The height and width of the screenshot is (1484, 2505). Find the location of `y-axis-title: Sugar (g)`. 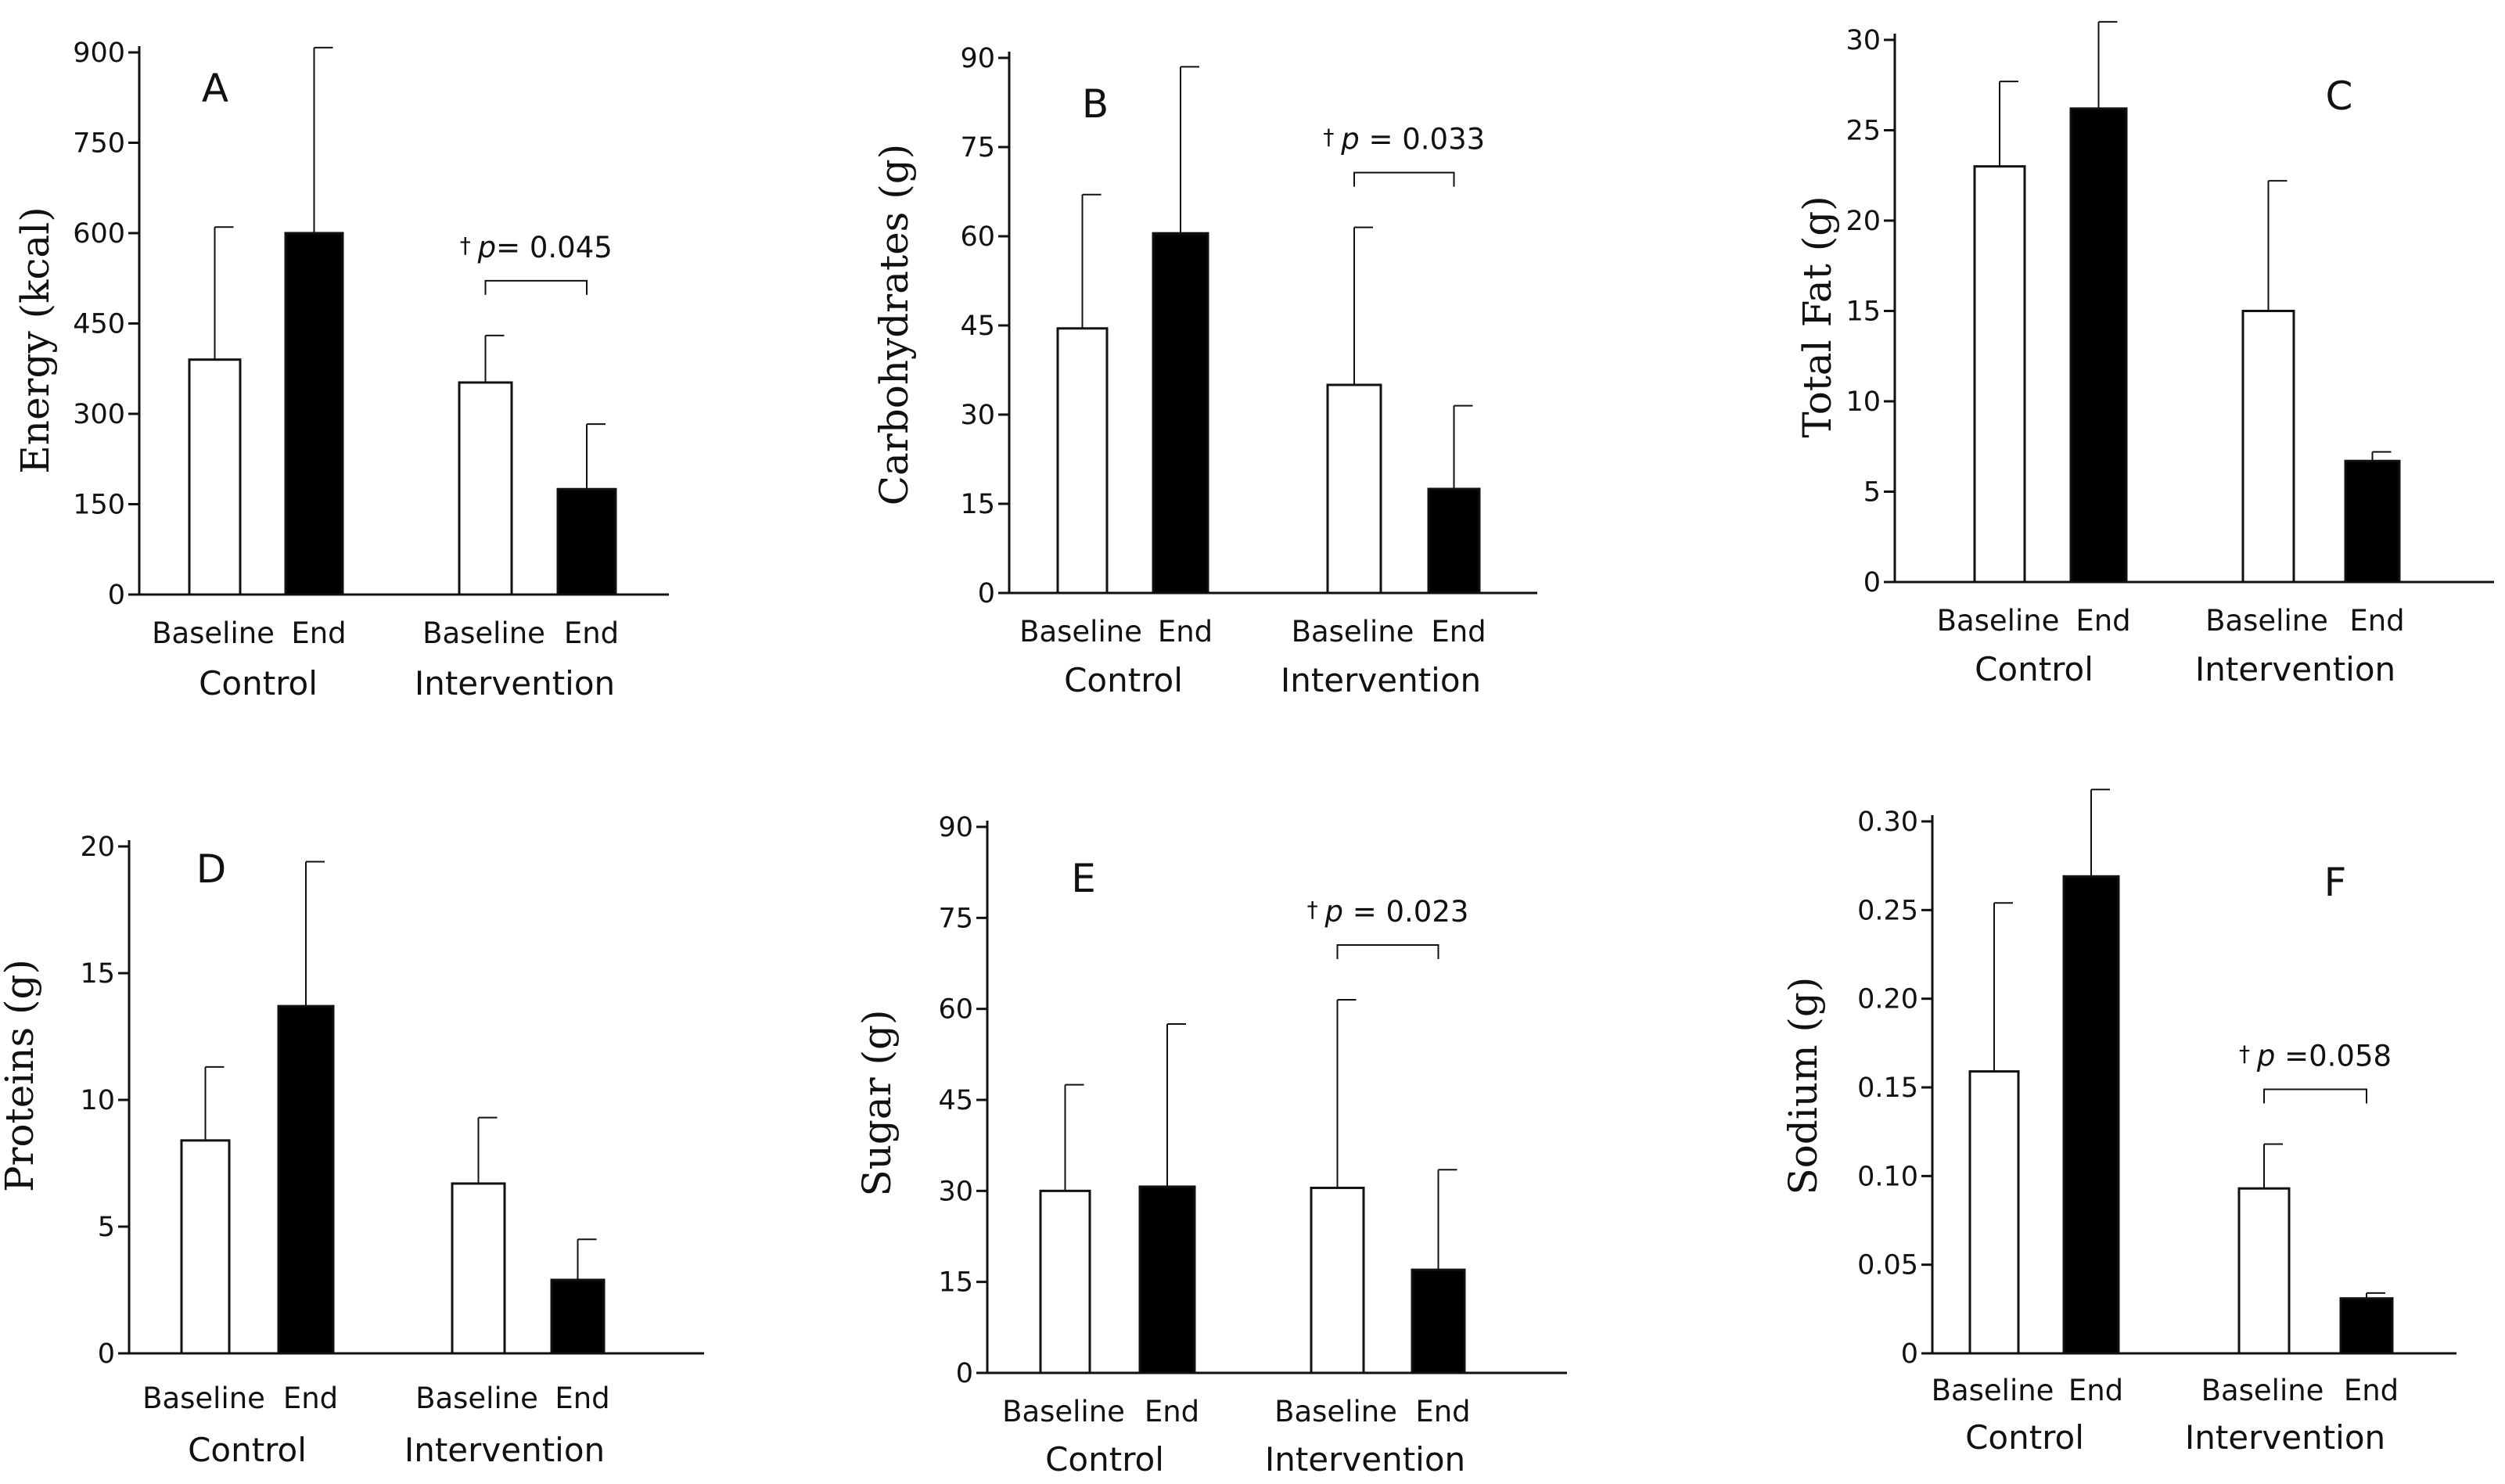

y-axis-title: Sugar (g) is located at coordinates (877, 1102).